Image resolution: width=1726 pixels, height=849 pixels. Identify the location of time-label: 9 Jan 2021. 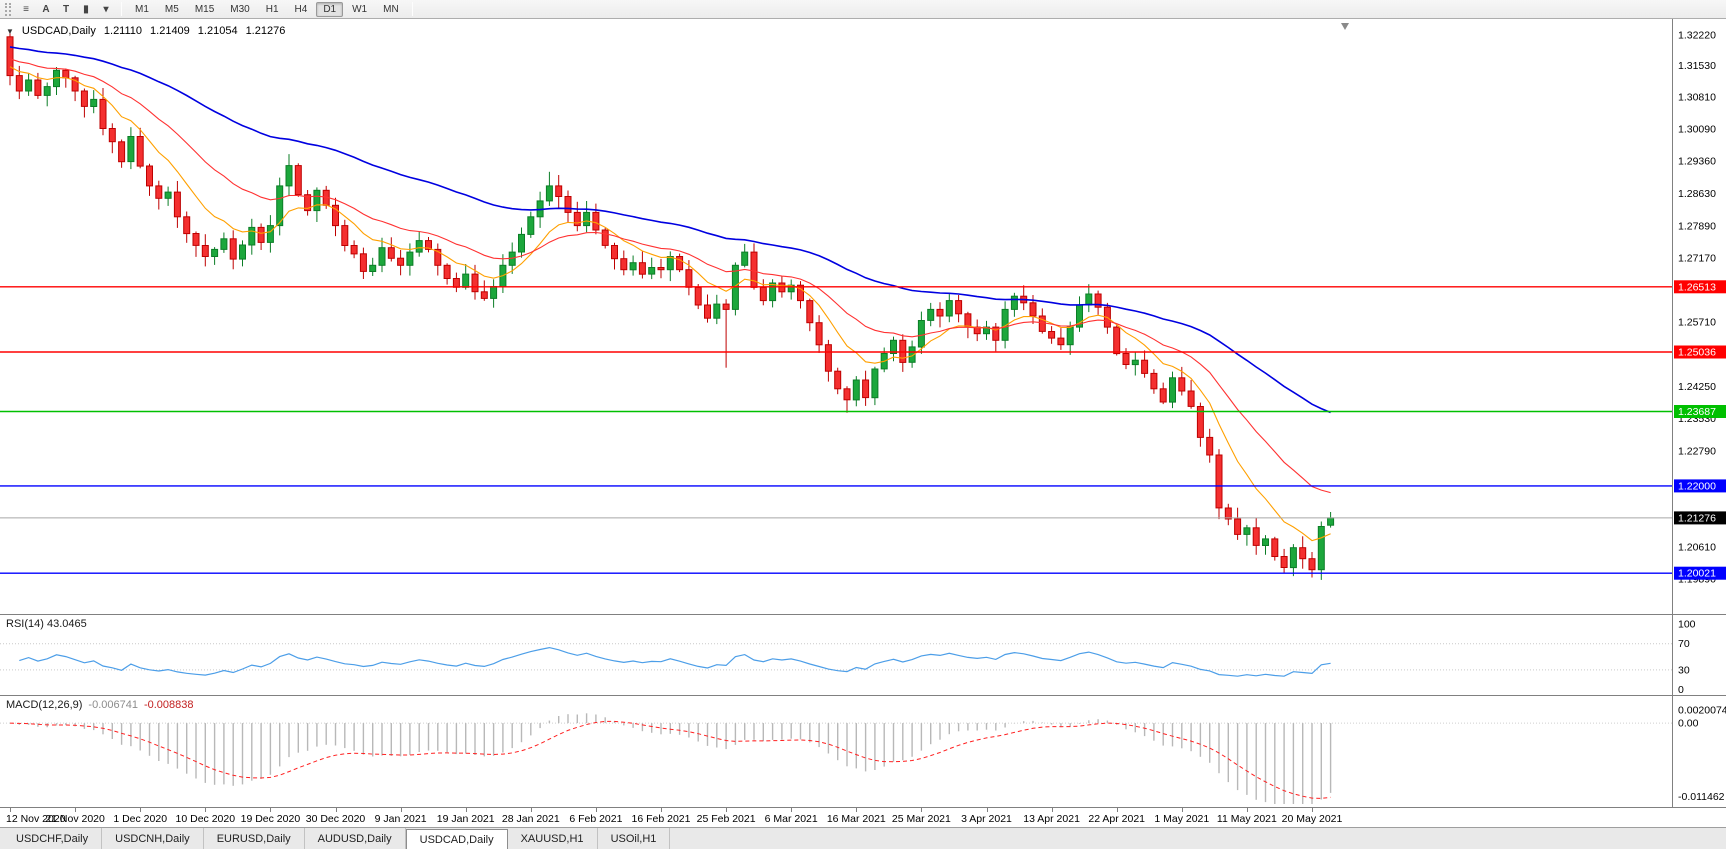
(400, 819).